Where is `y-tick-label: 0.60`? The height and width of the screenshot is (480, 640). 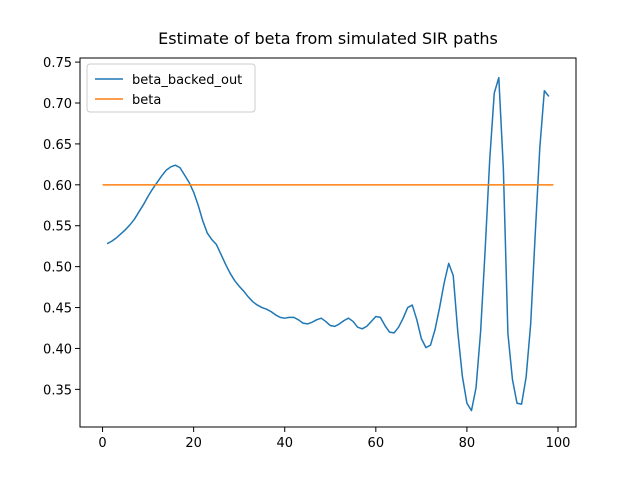 y-tick-label: 0.60 is located at coordinates (57, 186).